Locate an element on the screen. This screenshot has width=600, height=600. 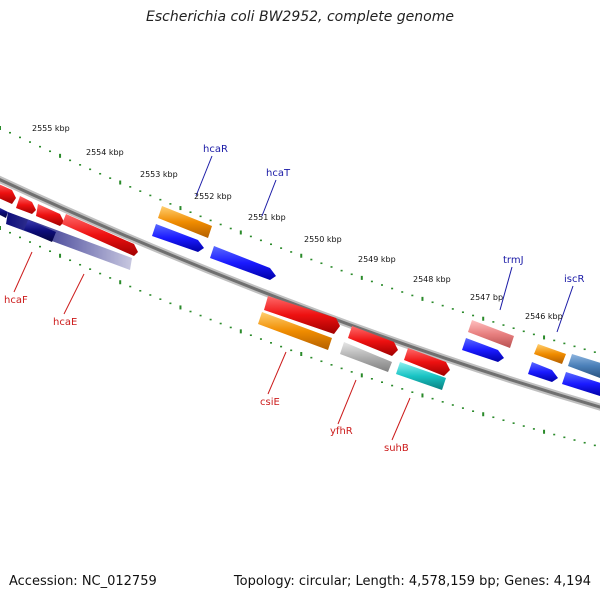
tick-label: 2549 kbp is located at coordinates (377, 259).